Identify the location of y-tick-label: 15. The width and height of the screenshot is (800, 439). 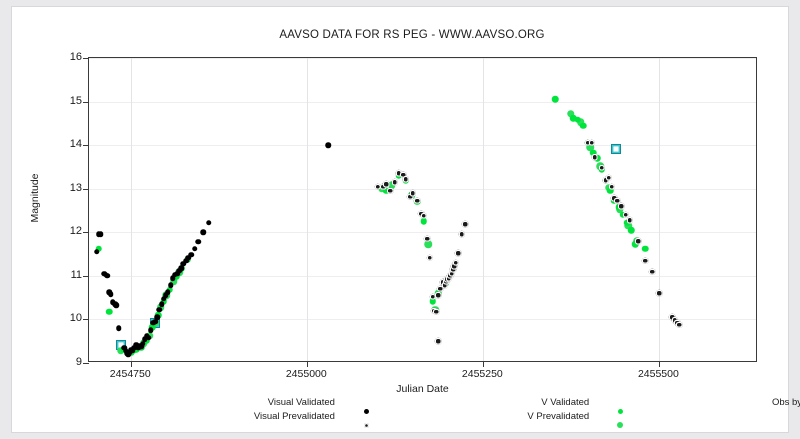
(75, 100).